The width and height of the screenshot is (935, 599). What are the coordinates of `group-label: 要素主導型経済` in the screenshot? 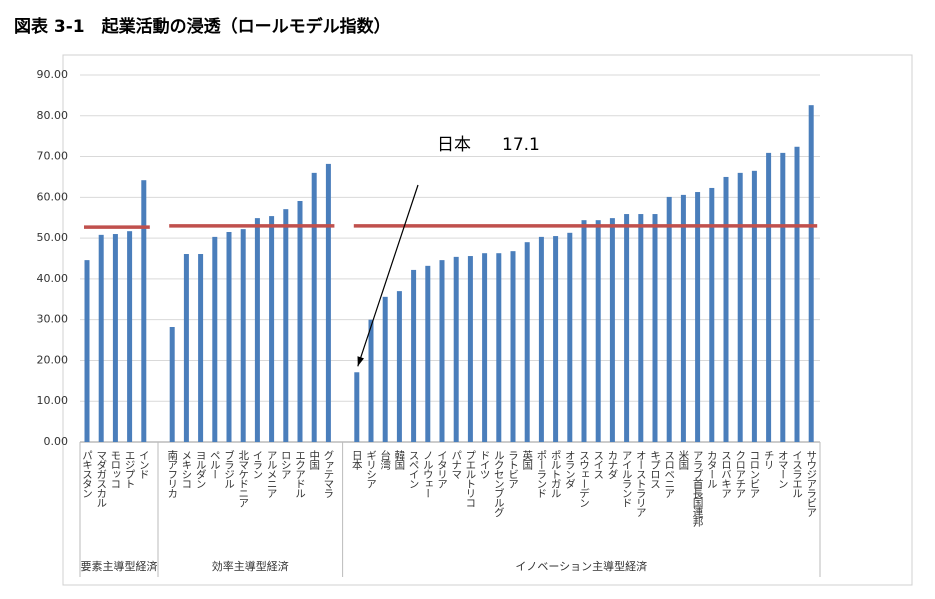 It's located at (119, 566).